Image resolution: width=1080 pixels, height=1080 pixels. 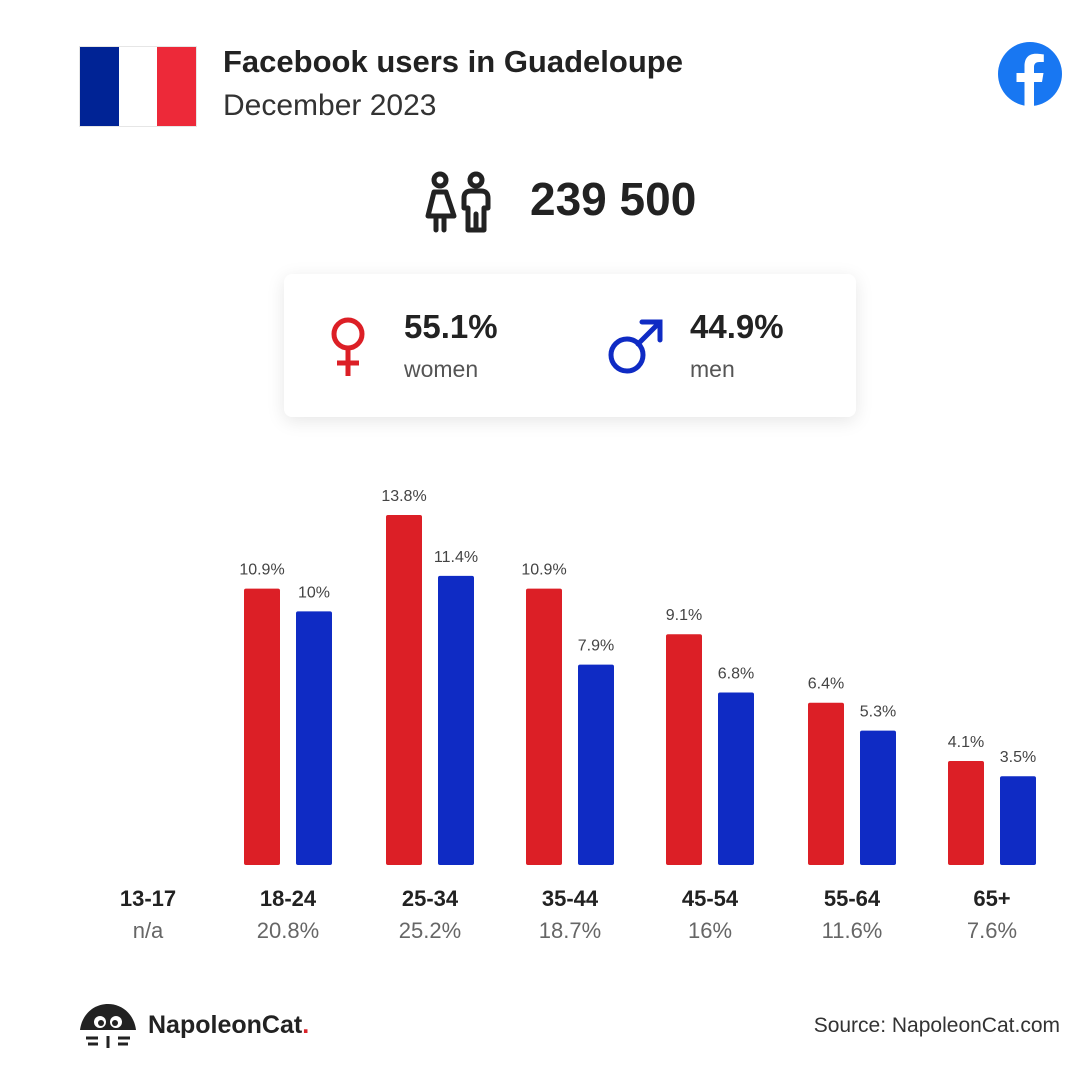 What do you see at coordinates (966, 813) in the screenshot?
I see `bar-women-65+` at bounding box center [966, 813].